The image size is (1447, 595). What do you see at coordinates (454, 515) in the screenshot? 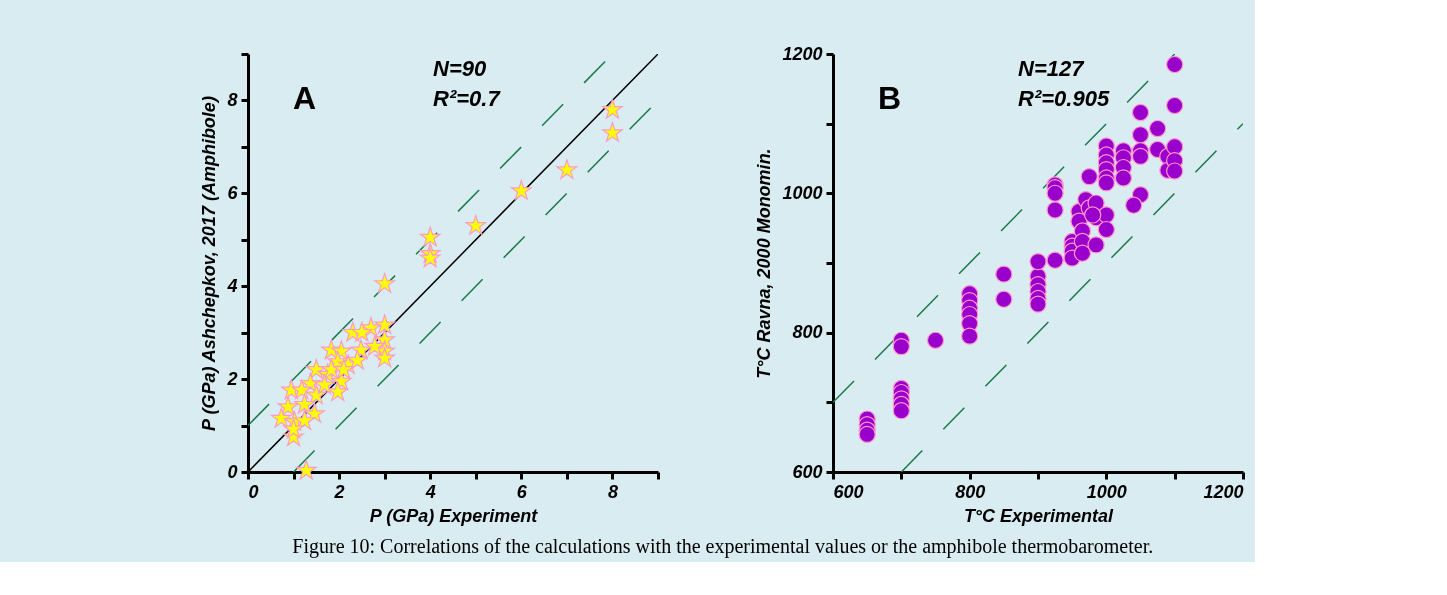
I see `x-axis-title: P (GPa) Experiment` at bounding box center [454, 515].